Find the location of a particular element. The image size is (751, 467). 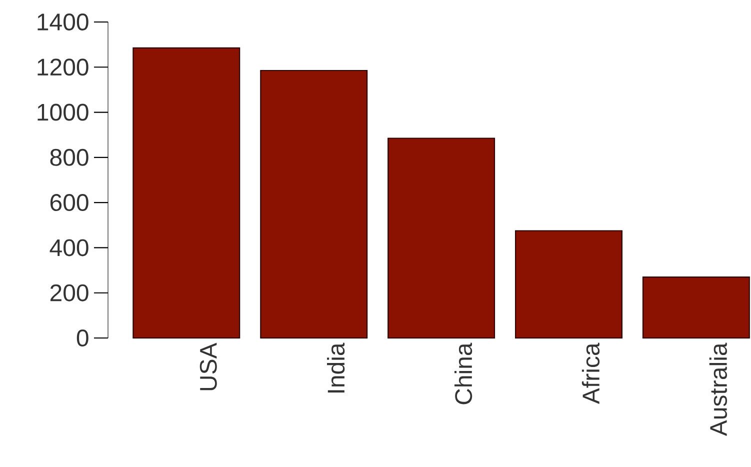

y-tick-label: 800 is located at coordinates (69, 157).